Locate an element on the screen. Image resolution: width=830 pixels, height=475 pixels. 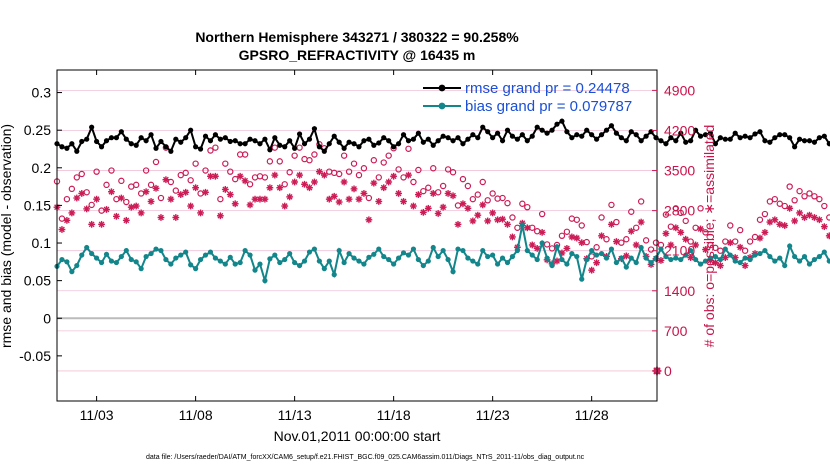
rmse-line is located at coordinates (443, 136).